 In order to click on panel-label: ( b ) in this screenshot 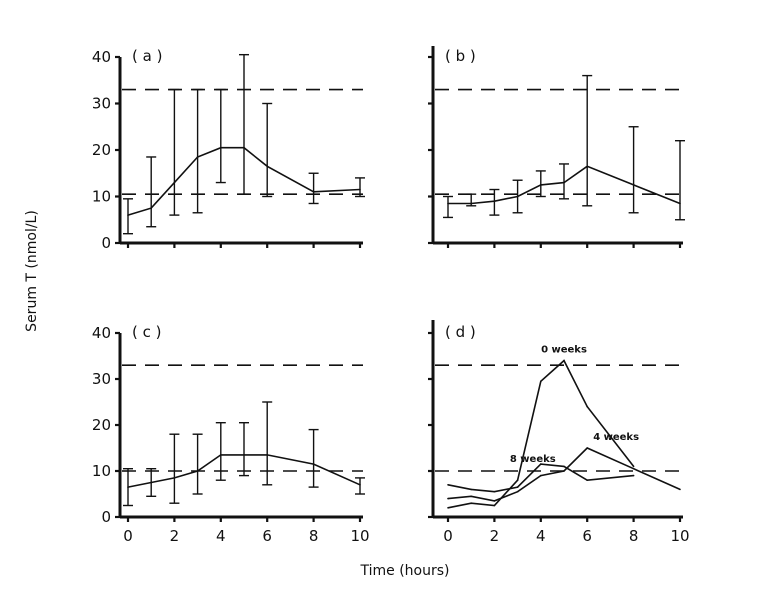, I will do `click(460, 56)`.